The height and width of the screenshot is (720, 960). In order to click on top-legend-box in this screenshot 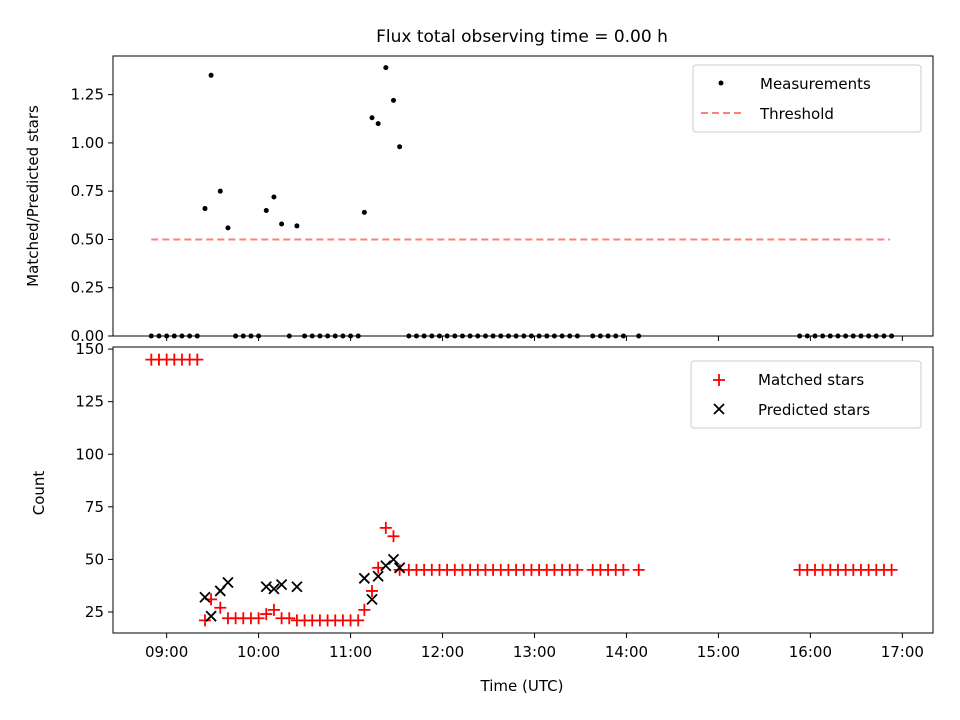, I will do `click(807, 98)`.